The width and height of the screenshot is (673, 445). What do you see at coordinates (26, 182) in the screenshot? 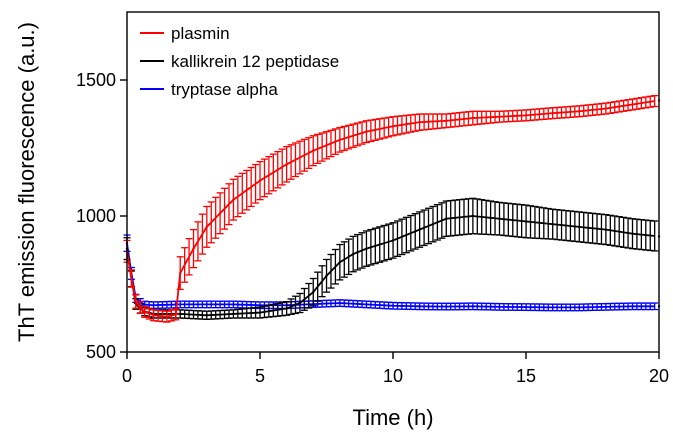
I see `y-axis-label: ThT emission fluorescence (a.u.)` at bounding box center [26, 182].